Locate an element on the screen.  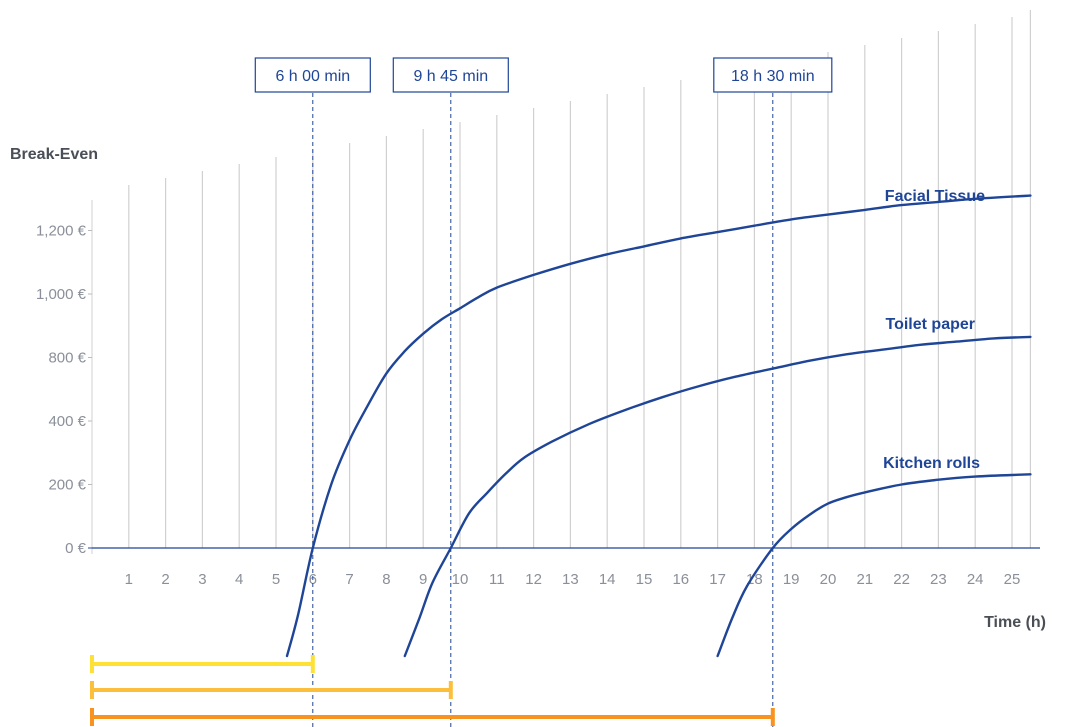
x-tick-label: 23 is located at coordinates (938, 579).